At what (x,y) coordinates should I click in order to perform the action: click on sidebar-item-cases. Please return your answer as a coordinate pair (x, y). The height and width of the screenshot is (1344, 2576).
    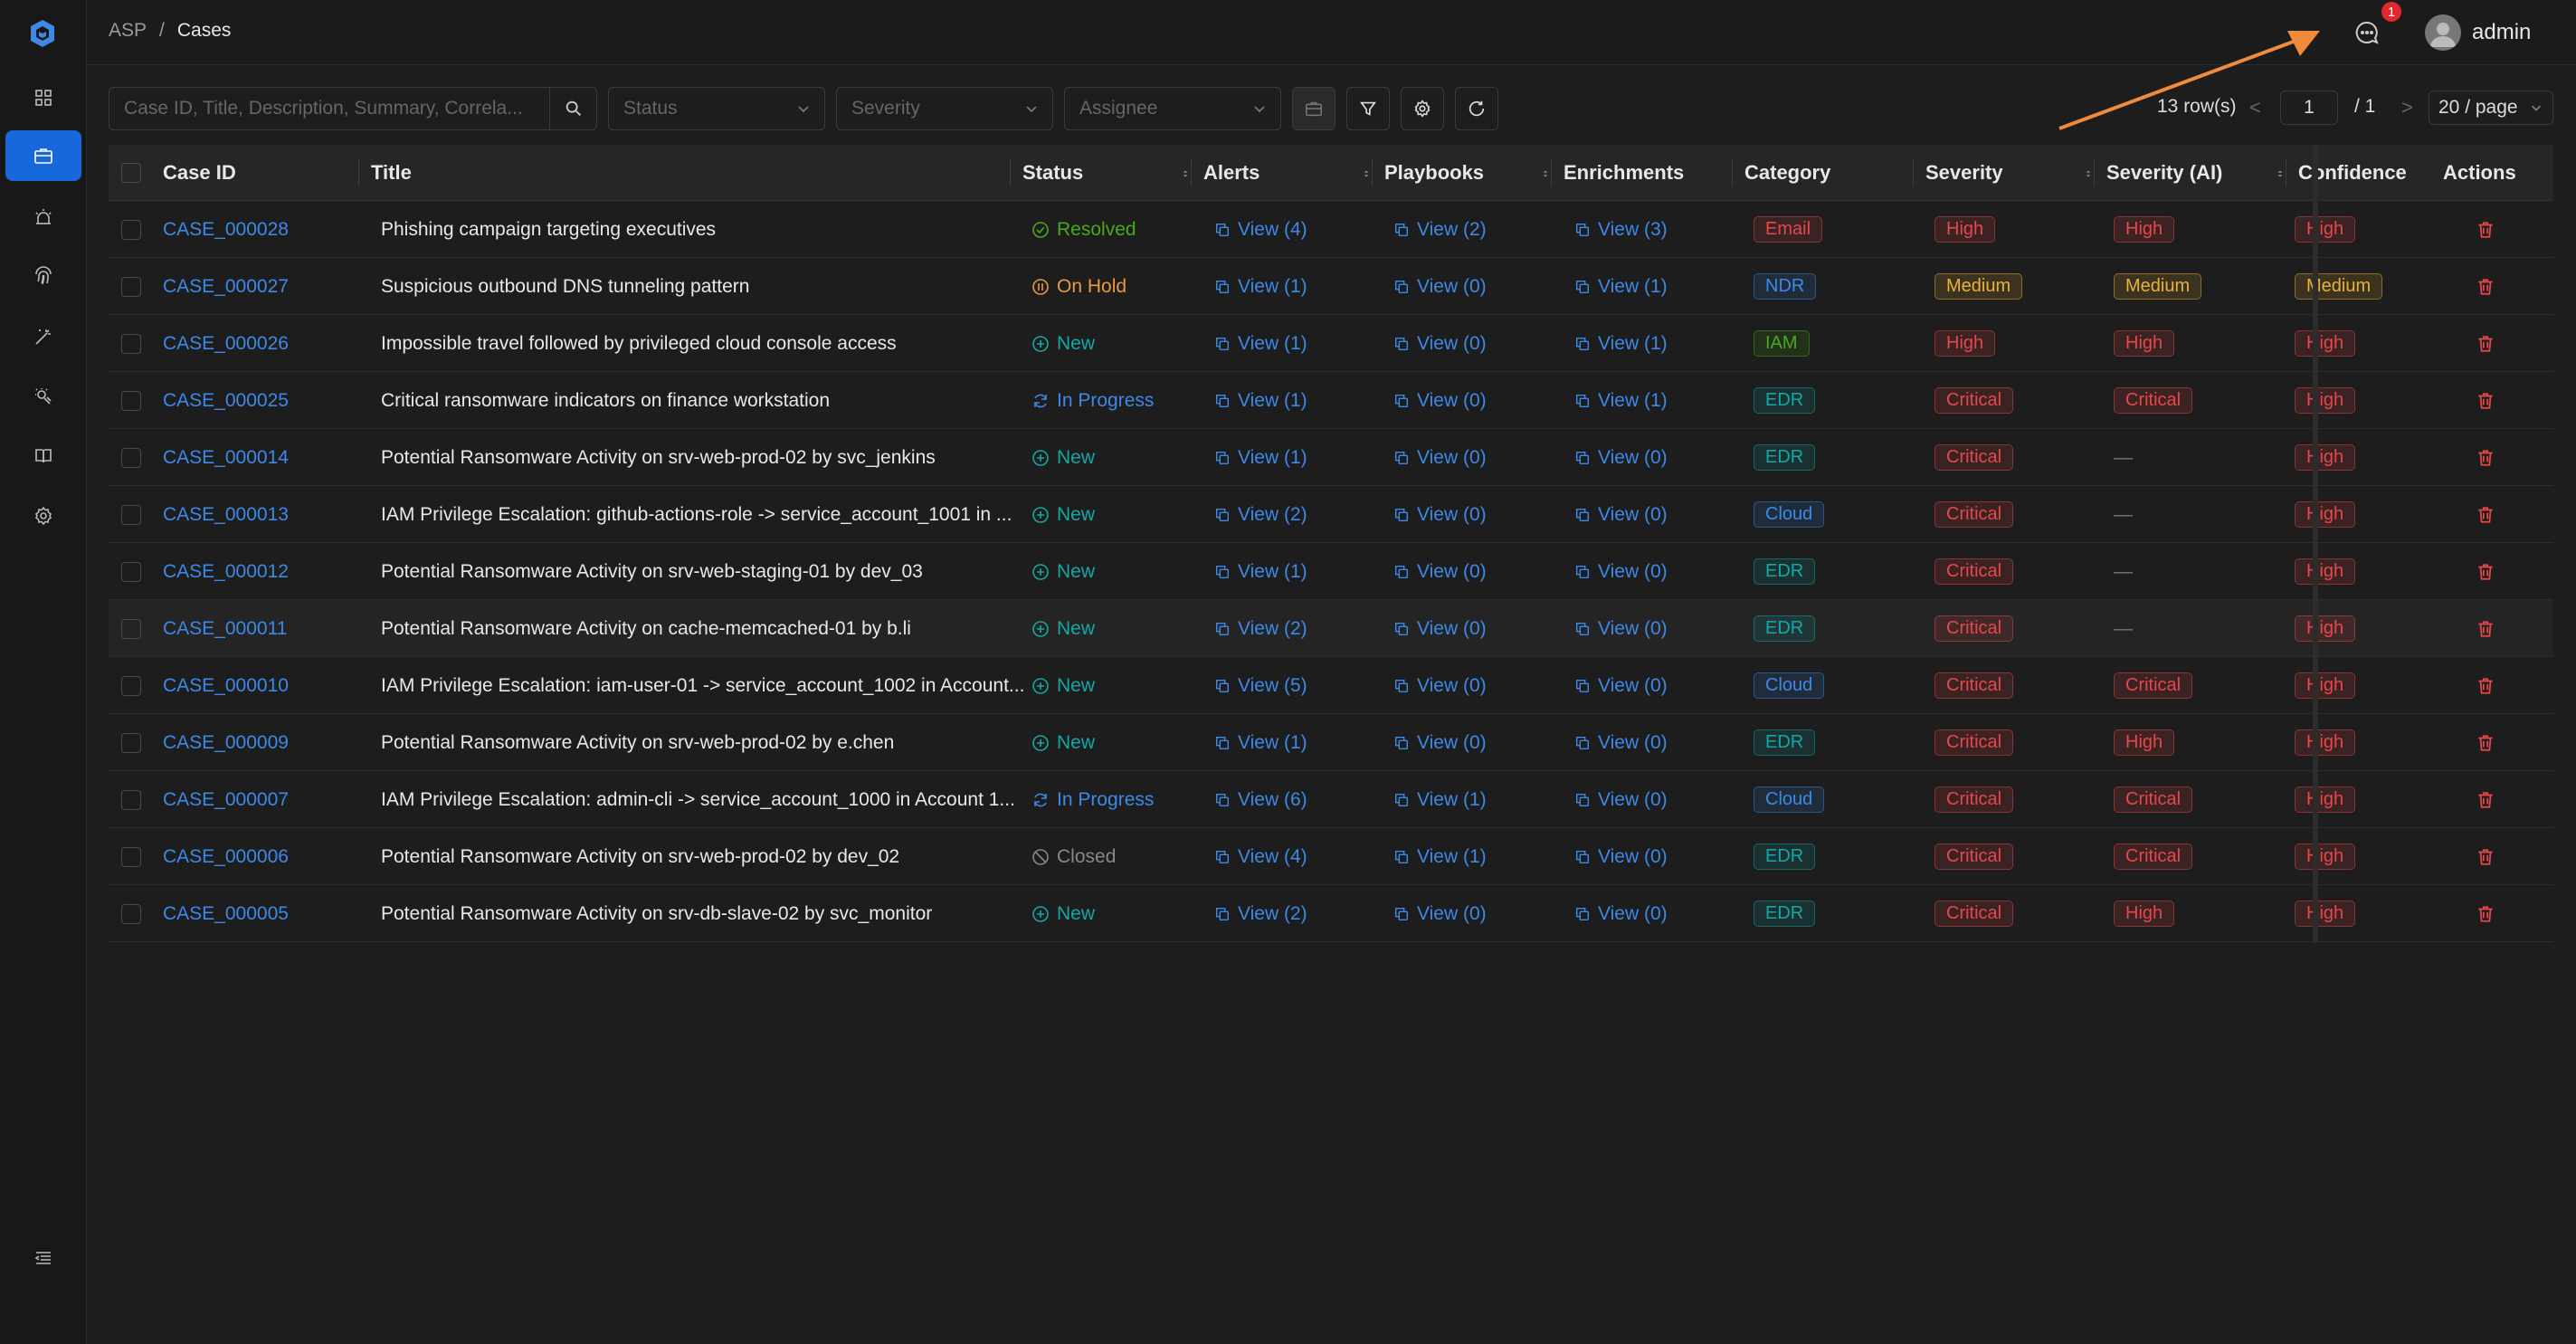
    Looking at the image, I should click on (43, 155).